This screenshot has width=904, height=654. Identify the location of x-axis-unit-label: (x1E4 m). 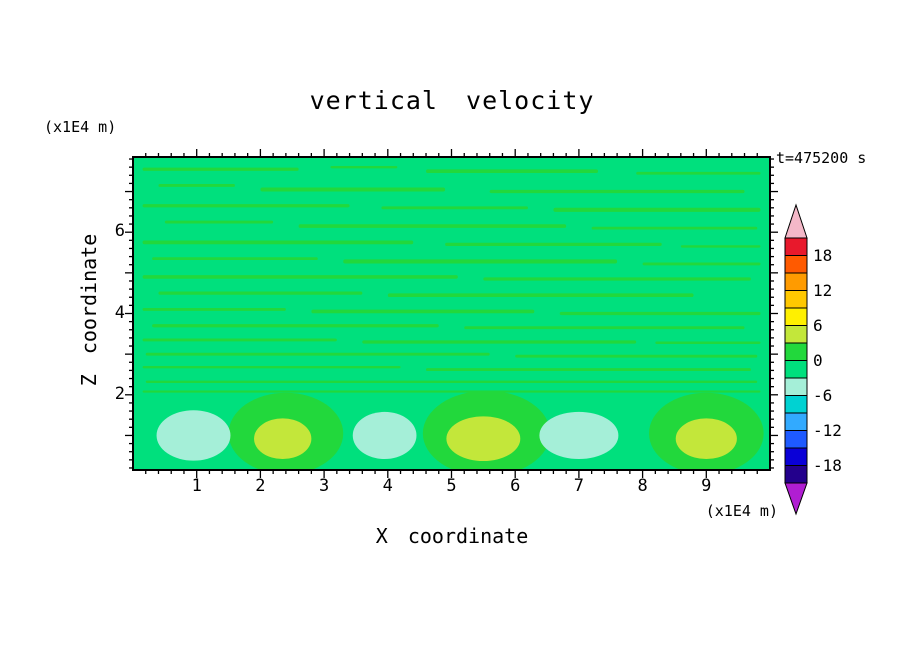
(741, 511).